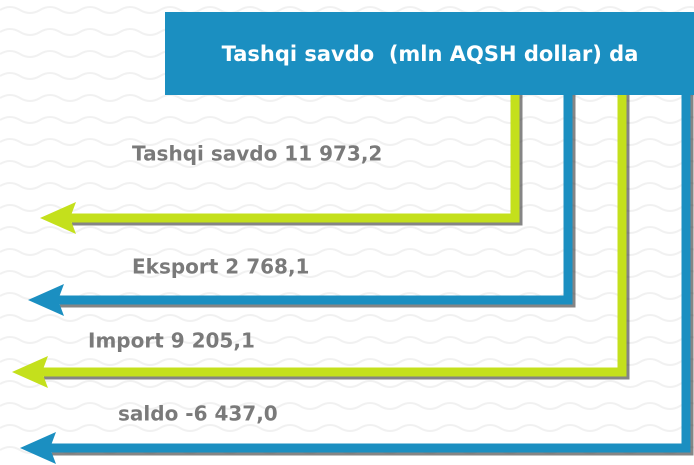  What do you see at coordinates (198, 414) in the screenshot?
I see `item-label: saldo -6 437,0` at bounding box center [198, 414].